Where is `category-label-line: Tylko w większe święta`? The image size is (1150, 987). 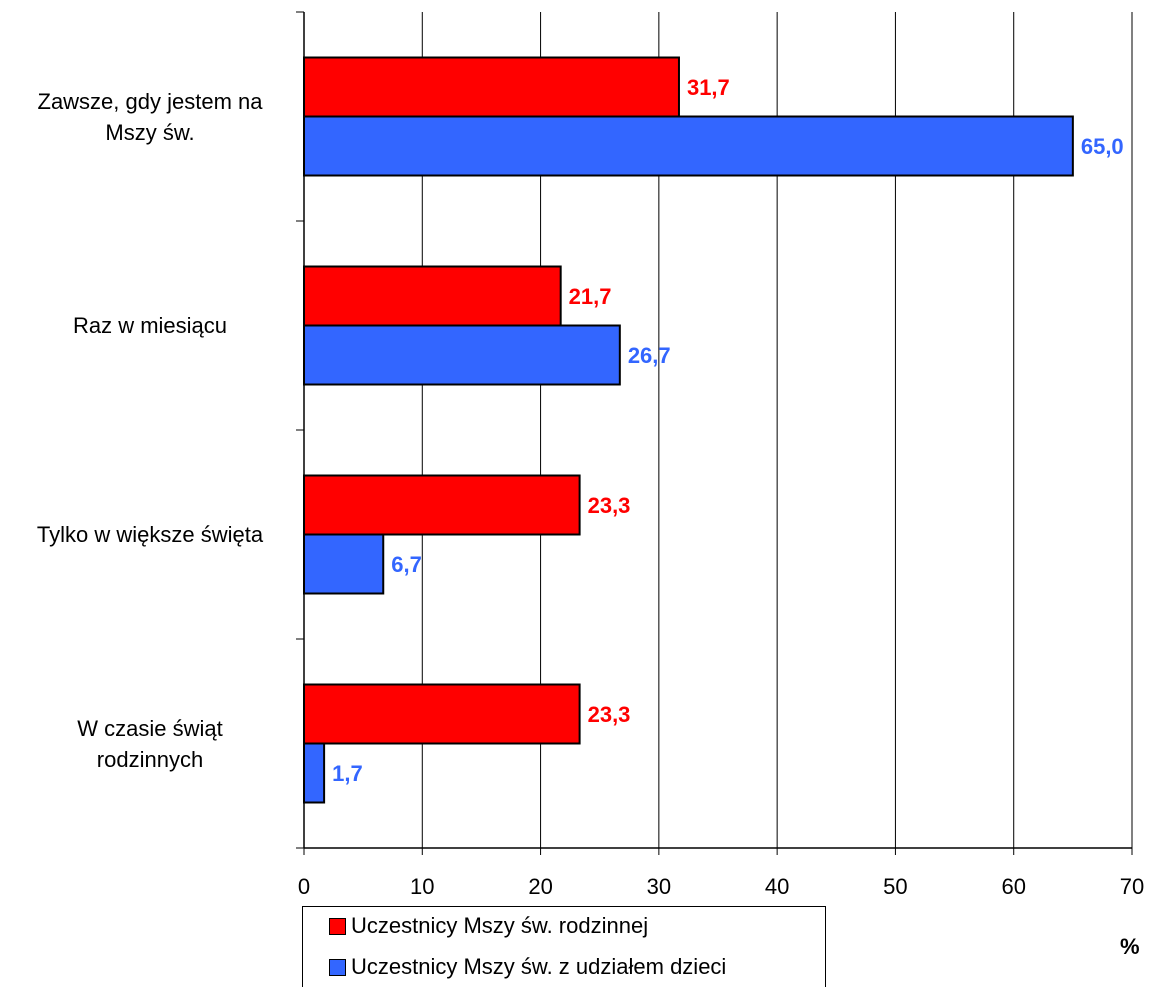 category-label-line: Tylko w większe święta is located at coordinates (150, 534).